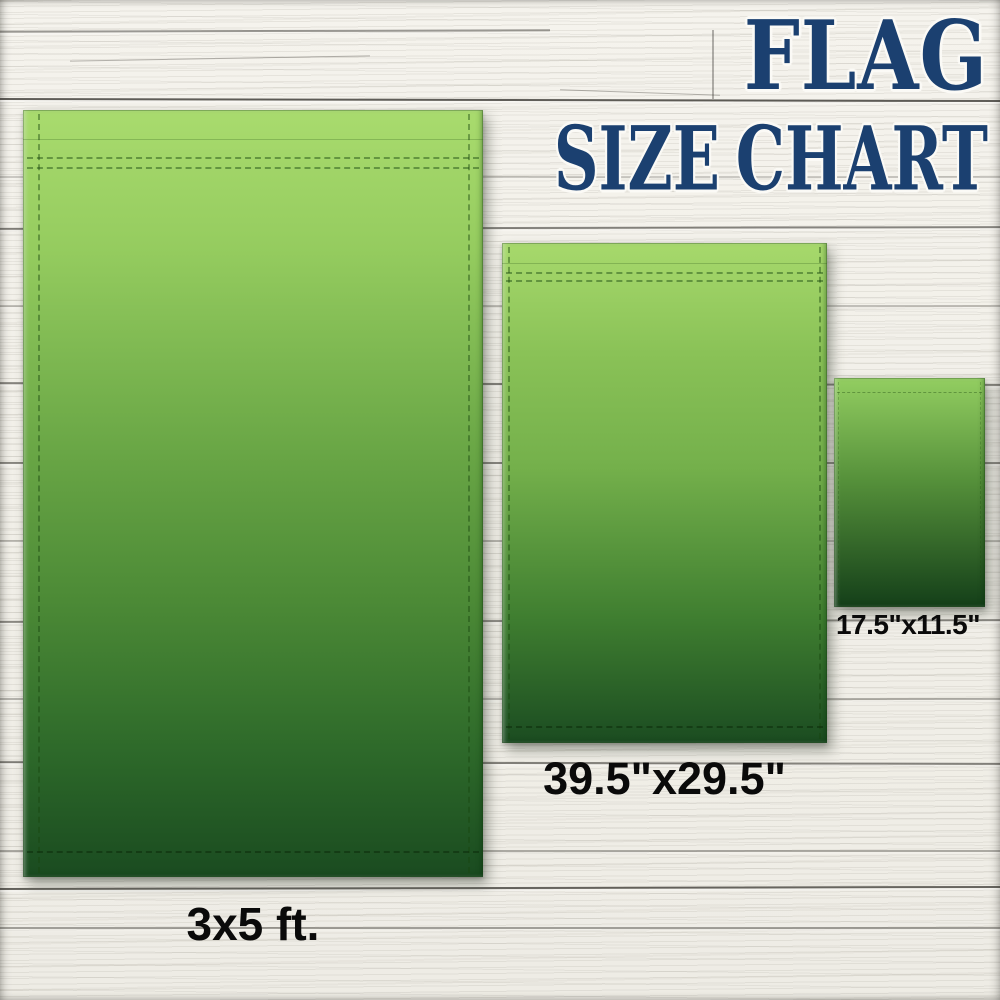 This screenshot has height=1000, width=1000. What do you see at coordinates (909, 492) in the screenshot?
I see `small-flag` at bounding box center [909, 492].